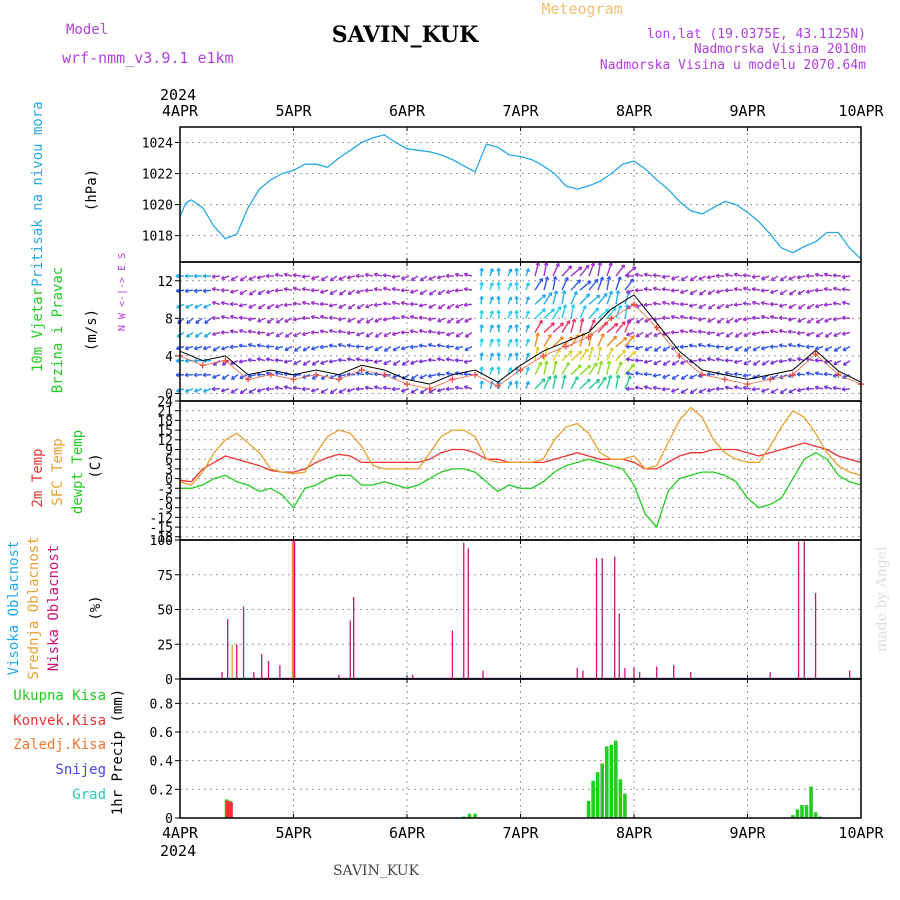 Image resolution: width=900 pixels, height=900 pixels. Describe the element at coordinates (475, 815) in the screenshot. I see `precip-bar-total_precip` at that location.